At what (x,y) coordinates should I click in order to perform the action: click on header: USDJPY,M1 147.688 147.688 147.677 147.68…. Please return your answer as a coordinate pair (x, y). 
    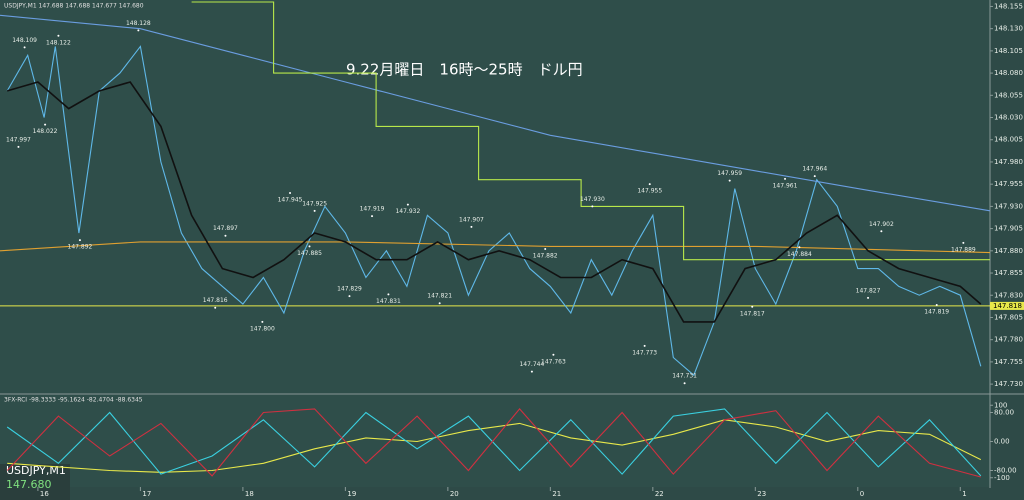
    Looking at the image, I should click on (74, 6).